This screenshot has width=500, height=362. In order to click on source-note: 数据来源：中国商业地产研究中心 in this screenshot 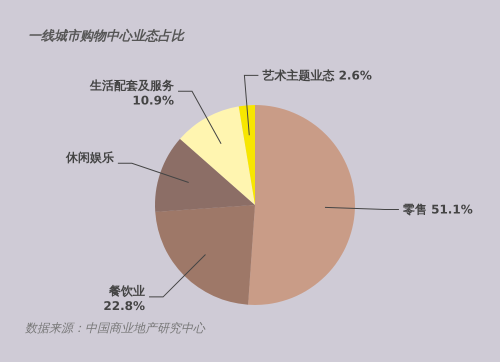, I will do `click(115, 328)`.